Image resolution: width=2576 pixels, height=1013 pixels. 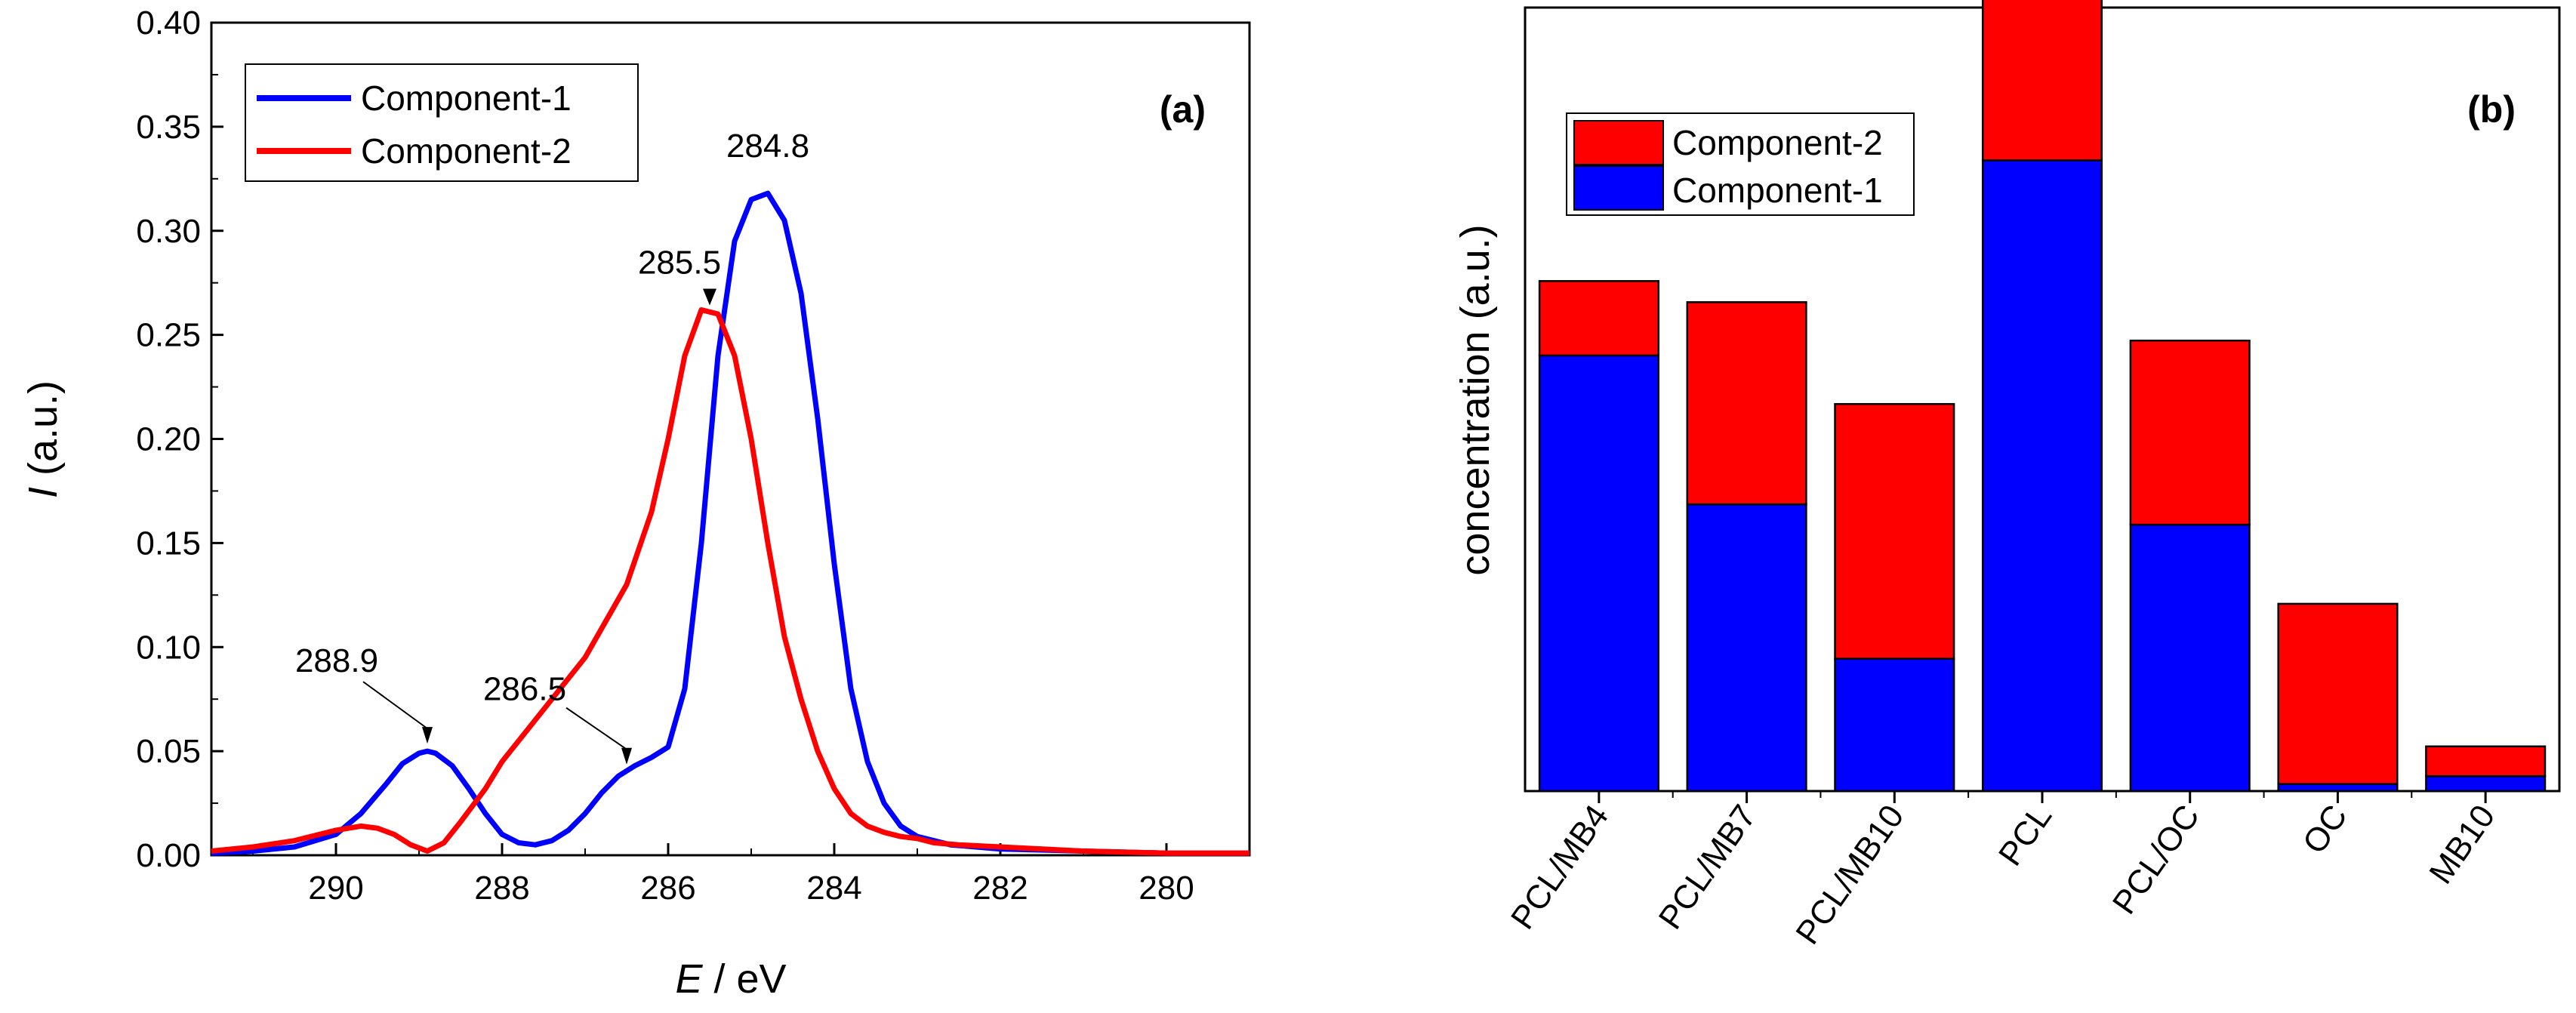 I want to click on panel-a-legend-box, so click(x=442, y=122).